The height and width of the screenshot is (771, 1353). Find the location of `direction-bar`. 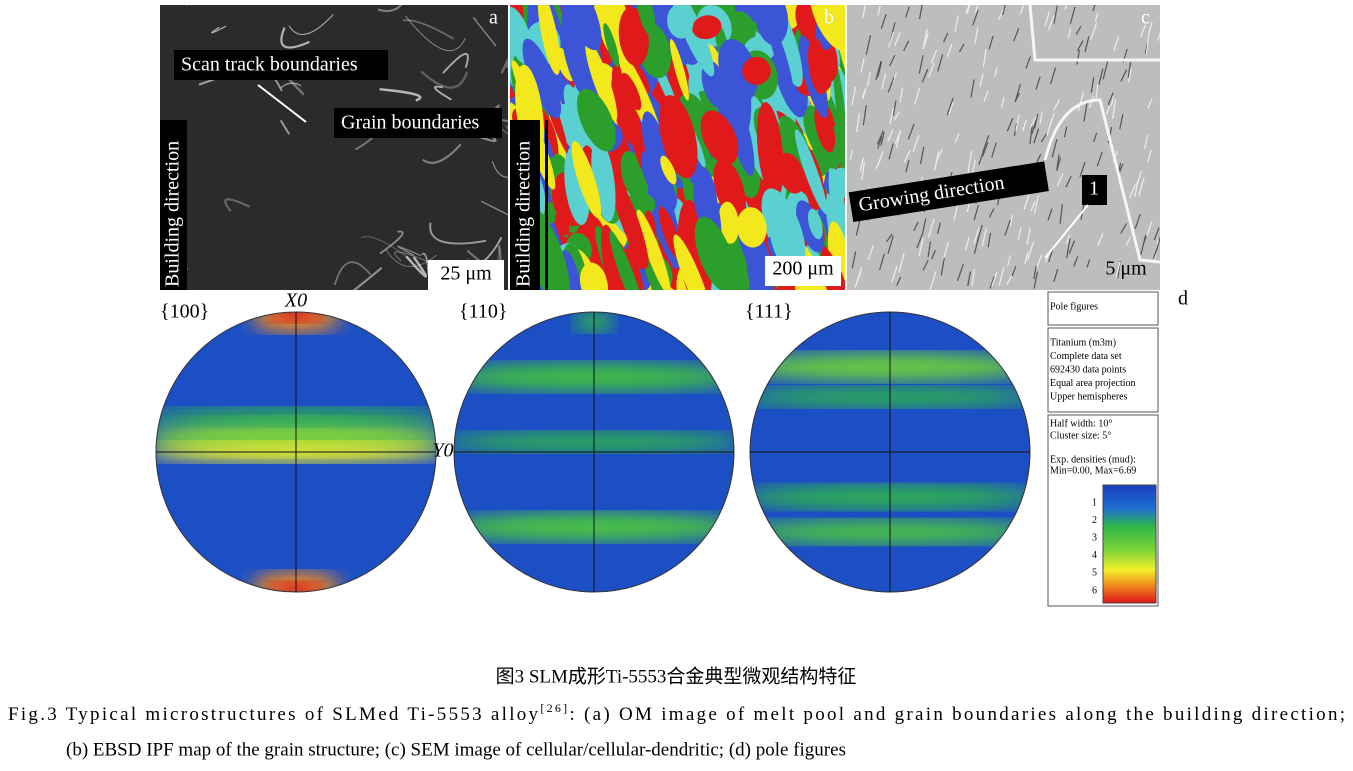

direction-bar is located at coordinates (546, 205).